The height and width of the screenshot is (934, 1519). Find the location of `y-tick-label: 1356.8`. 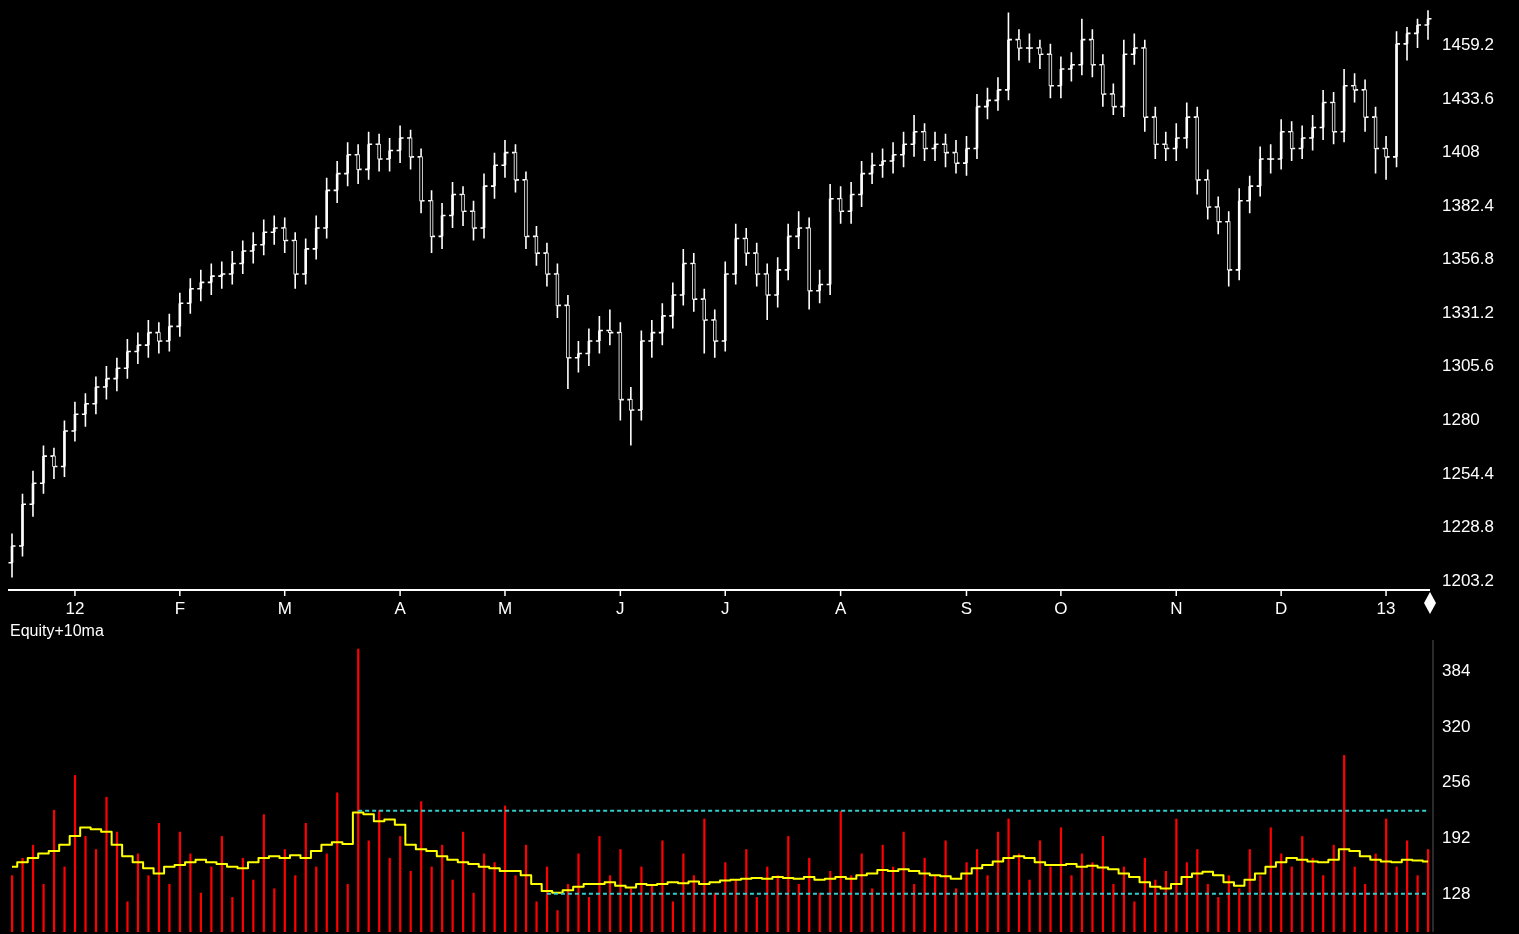

y-tick-label: 1356.8 is located at coordinates (1468, 259).